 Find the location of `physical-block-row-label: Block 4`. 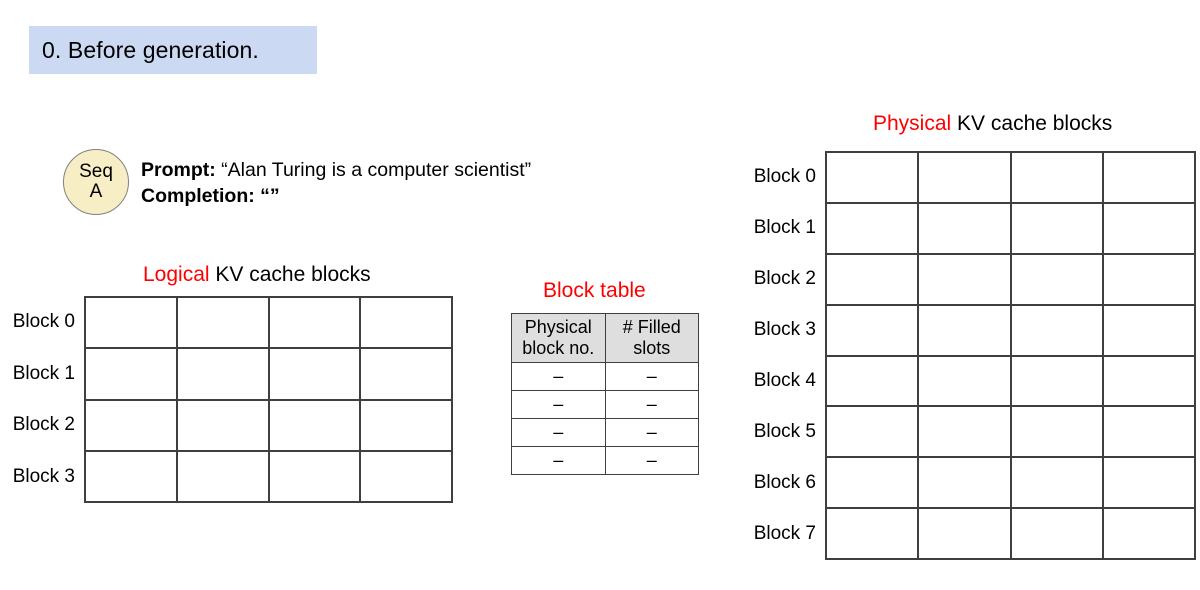

physical-block-row-label: Block 4 is located at coordinates (784, 381).